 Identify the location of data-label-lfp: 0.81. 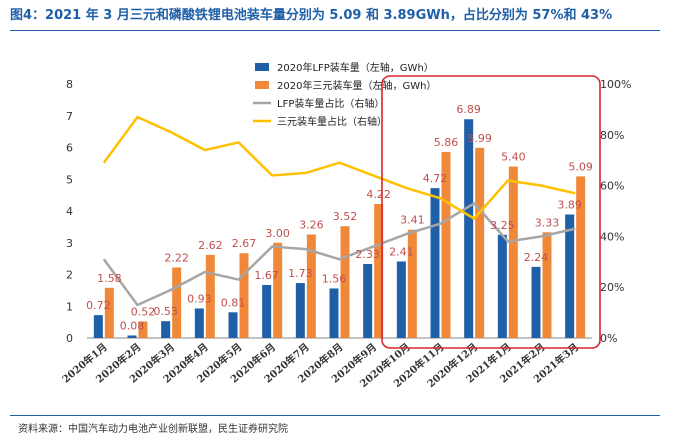
(233, 302).